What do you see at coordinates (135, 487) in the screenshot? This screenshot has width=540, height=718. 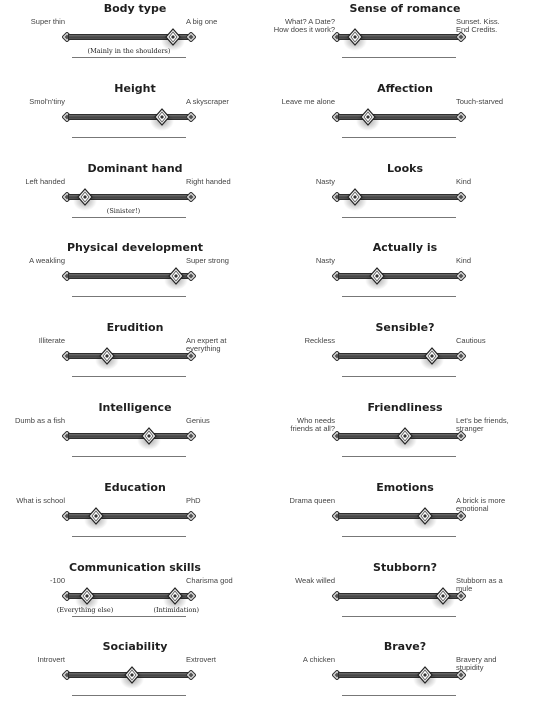 I see `trait-title: Education` at bounding box center [135, 487].